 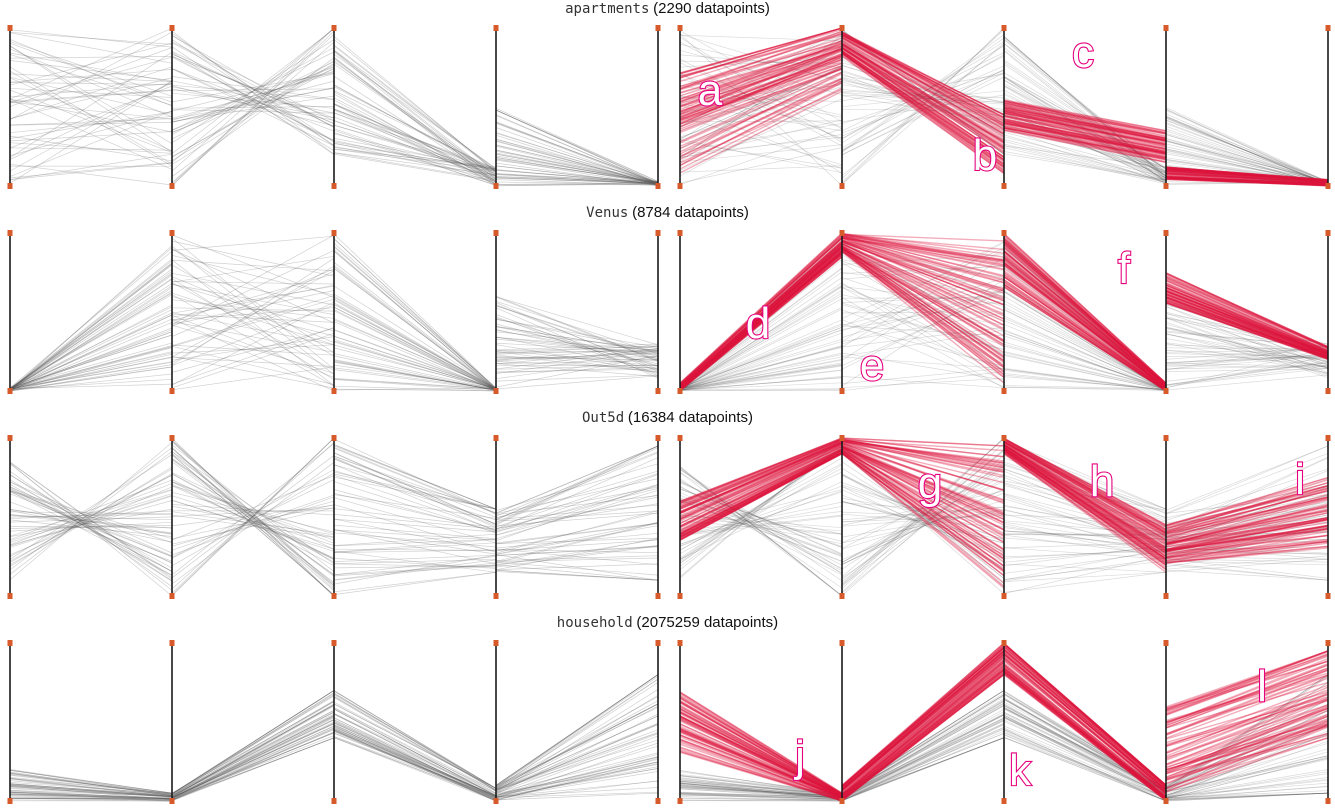 I want to click on panel-original-Venus, so click(x=334, y=312).